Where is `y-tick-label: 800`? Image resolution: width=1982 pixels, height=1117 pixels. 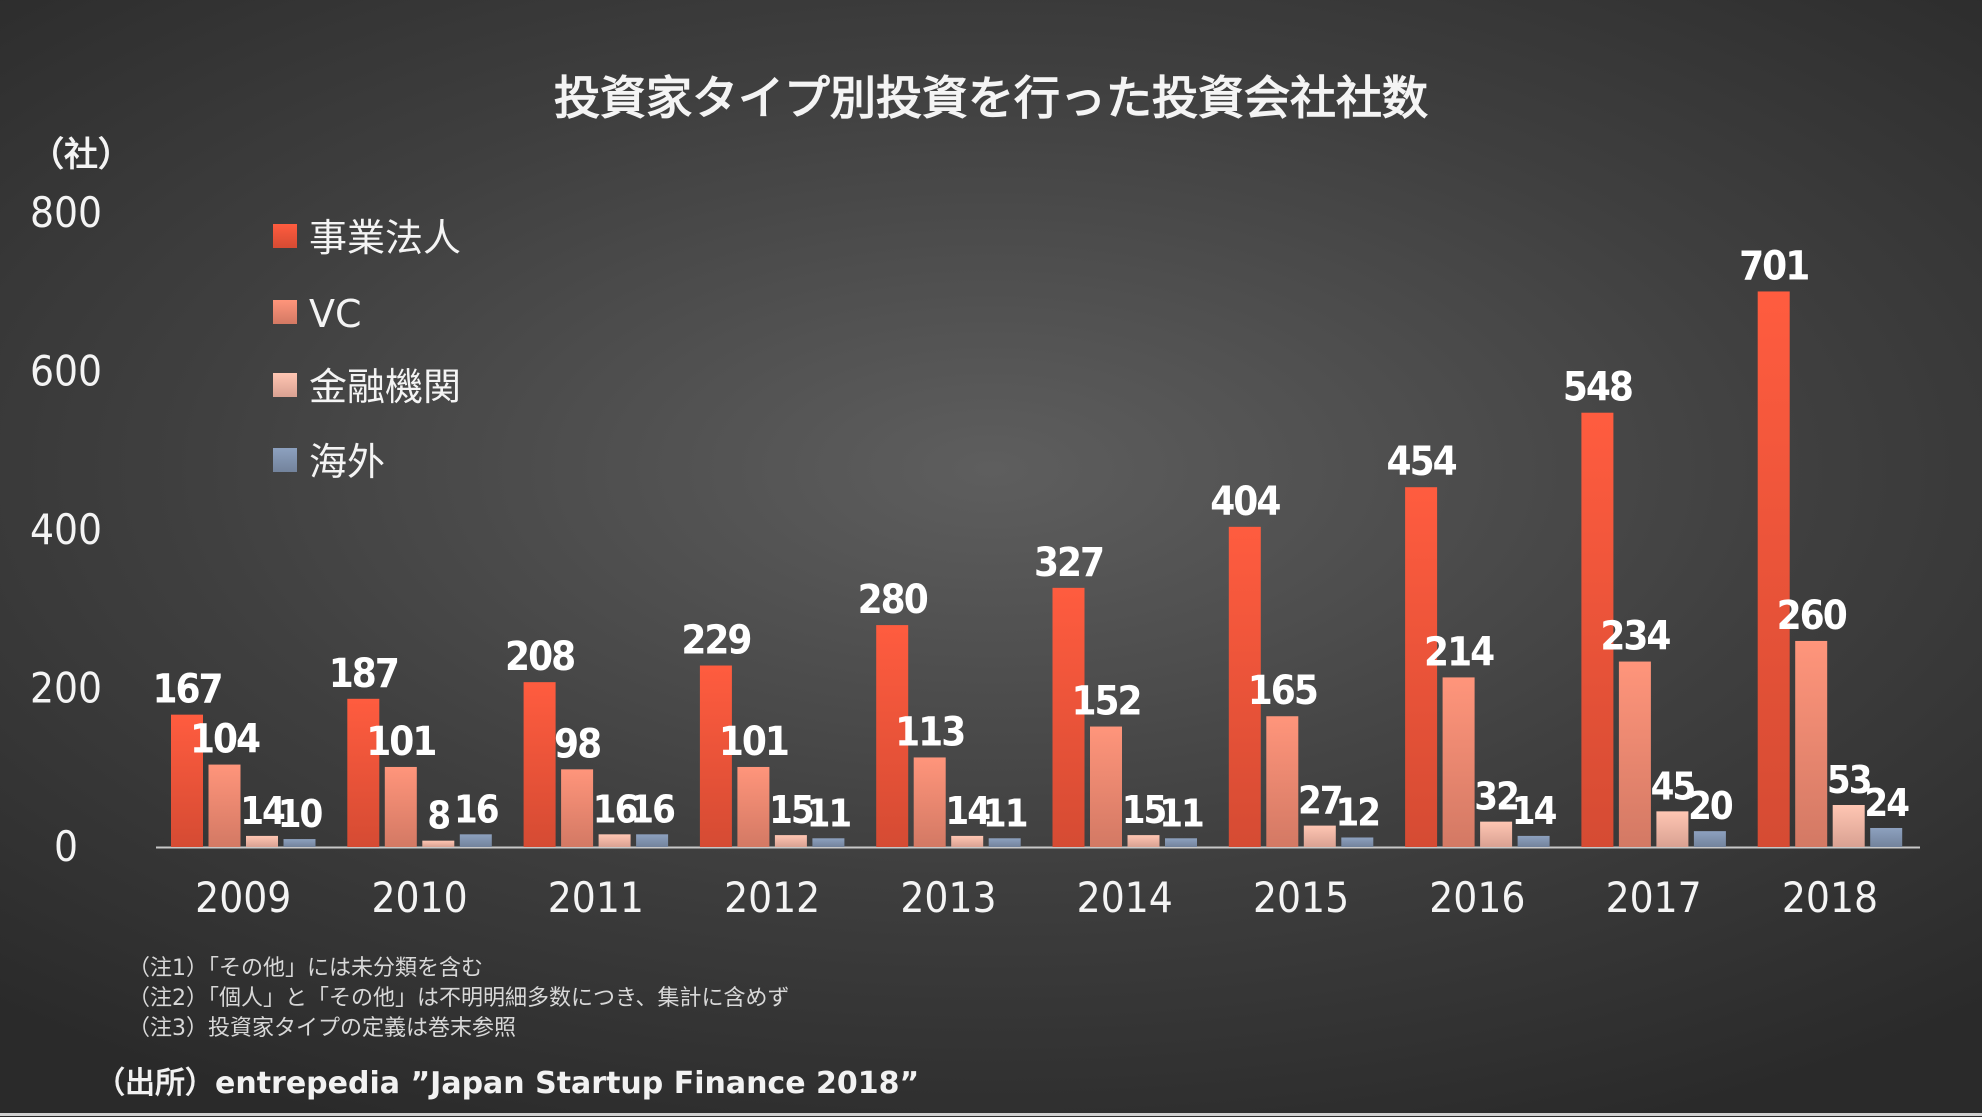 y-tick-label: 800 is located at coordinates (66, 212).